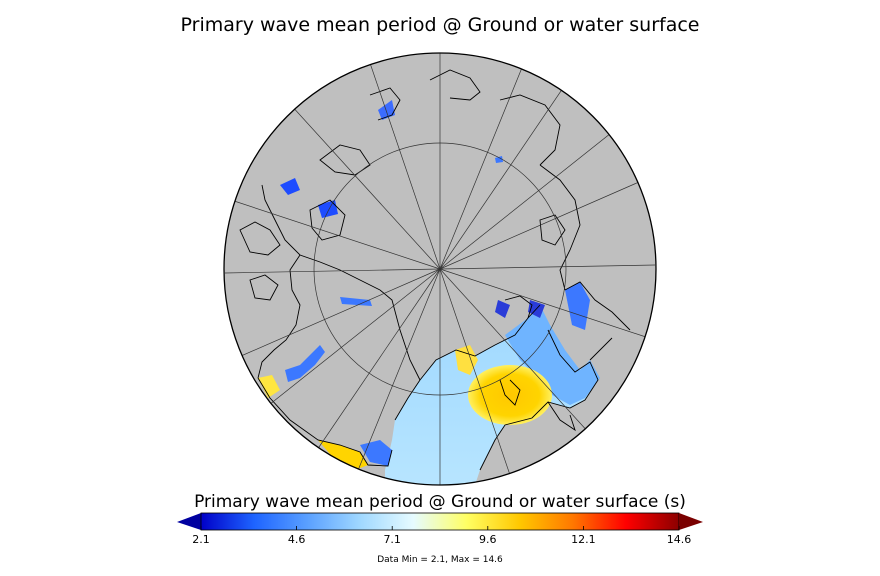 This screenshot has width=880, height=576. I want to click on colorbar-tick-label: 7.1, so click(392, 539).